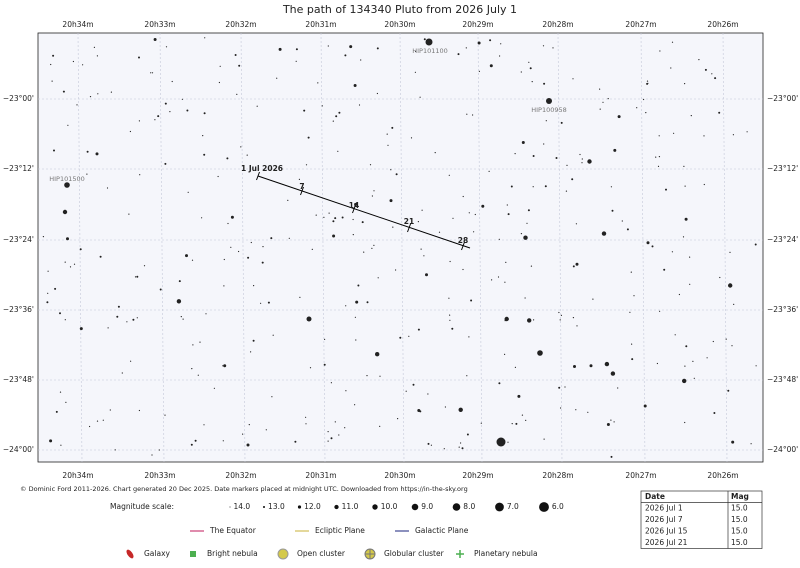 Image resolution: width=800 pixels, height=568 pixels. Describe the element at coordinates (364, 212) in the screenshot. I see `pluto-path` at that location.